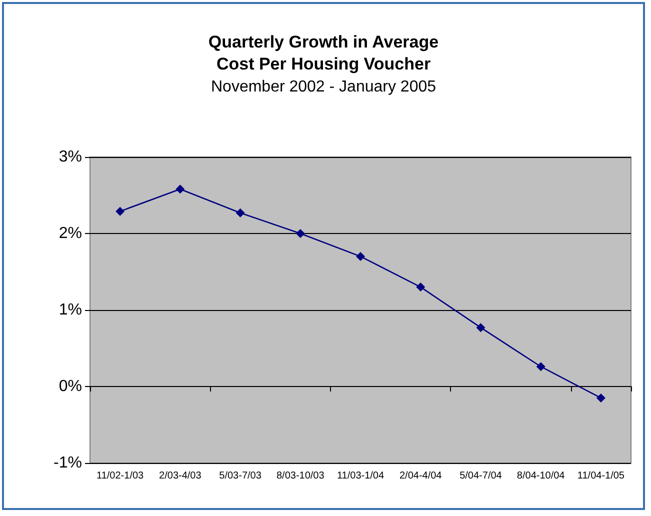 This screenshot has width=651, height=516. What do you see at coordinates (70, 157) in the screenshot?
I see `y-tick-label: 3%` at bounding box center [70, 157].